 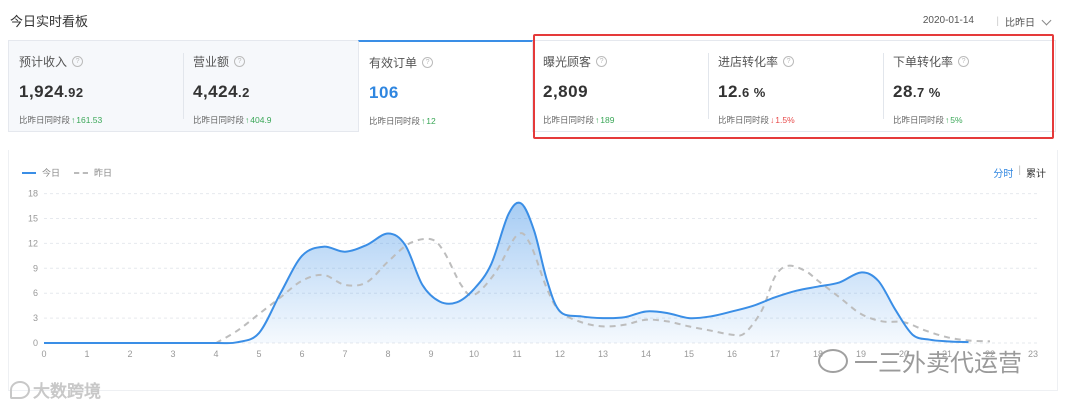 What do you see at coordinates (917, 91) in the screenshot?
I see `card-value: 28.7%` at bounding box center [917, 91].